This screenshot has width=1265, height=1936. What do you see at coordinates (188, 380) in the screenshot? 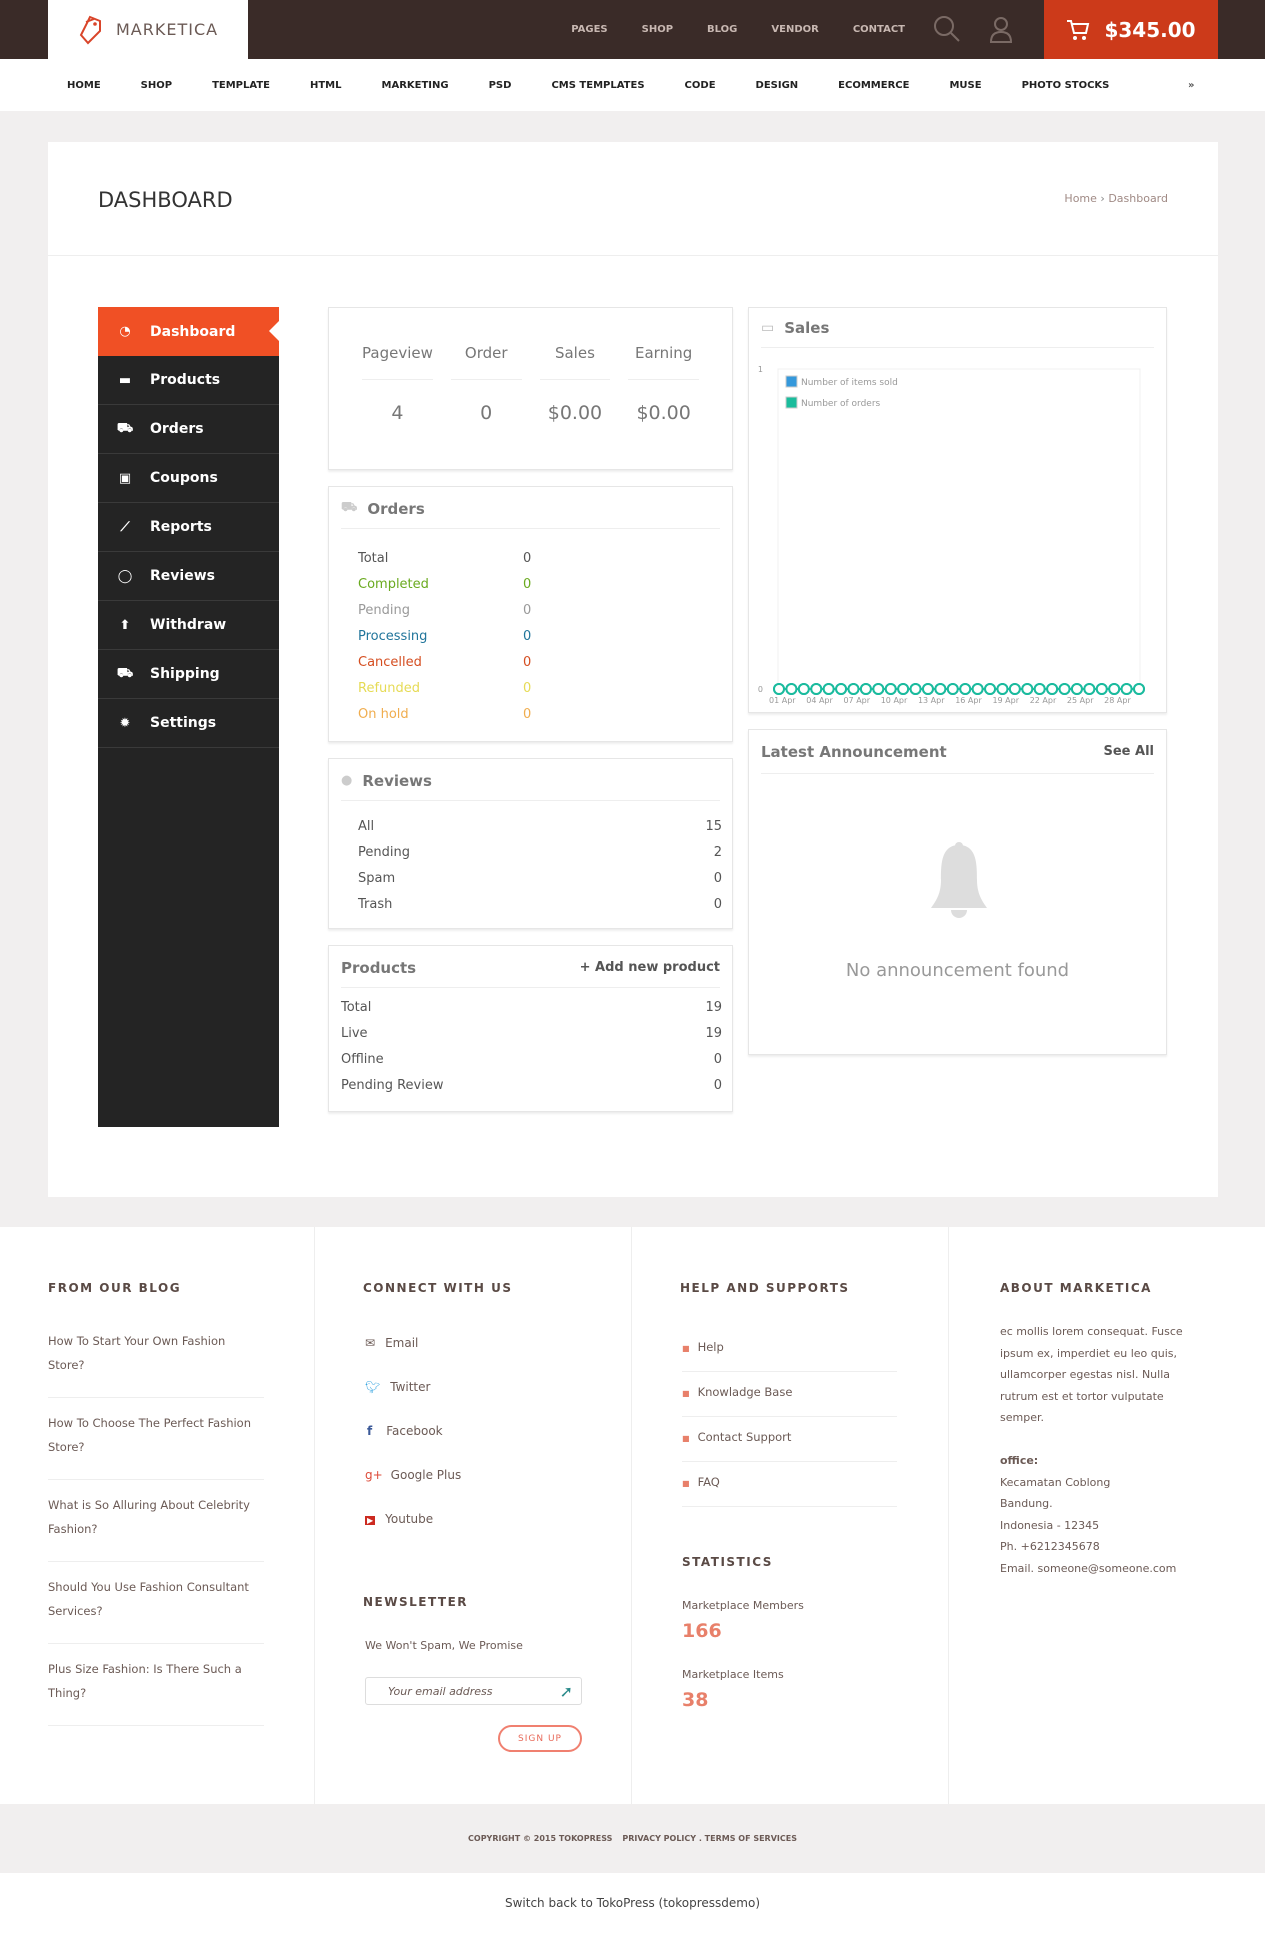
I see `sidebar-item-products: ▬ Products` at bounding box center [188, 380].